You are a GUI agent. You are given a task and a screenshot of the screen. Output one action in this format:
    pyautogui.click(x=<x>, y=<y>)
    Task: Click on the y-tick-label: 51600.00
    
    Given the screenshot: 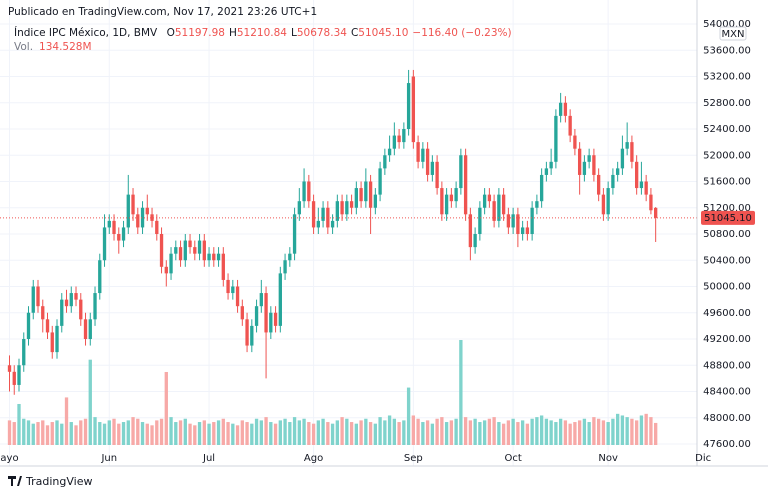 What is the action you would take?
    pyautogui.click(x=727, y=182)
    